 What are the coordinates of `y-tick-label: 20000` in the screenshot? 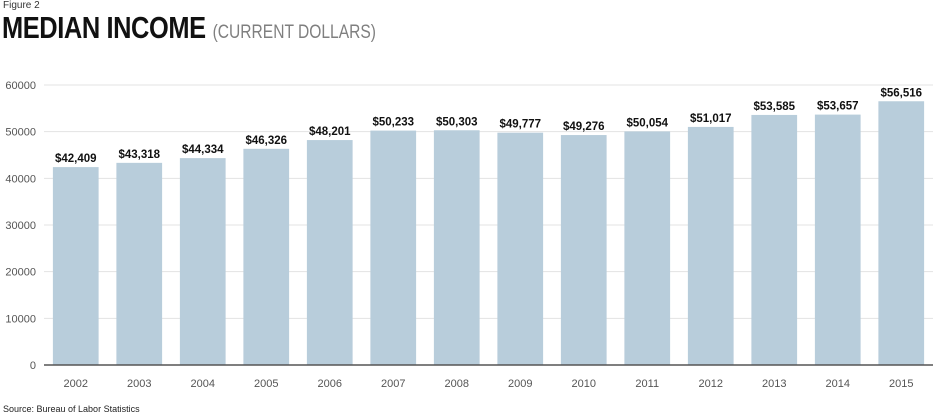 It's located at (20, 273).